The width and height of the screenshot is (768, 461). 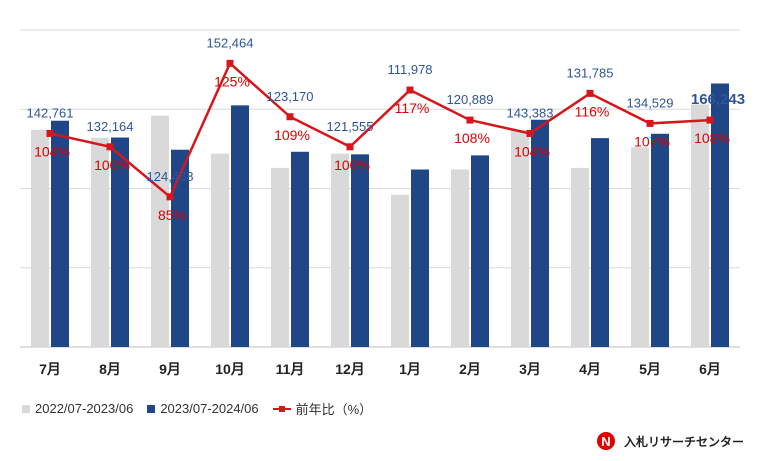 I want to click on bar-value-label: 124,468, so click(x=170, y=176).